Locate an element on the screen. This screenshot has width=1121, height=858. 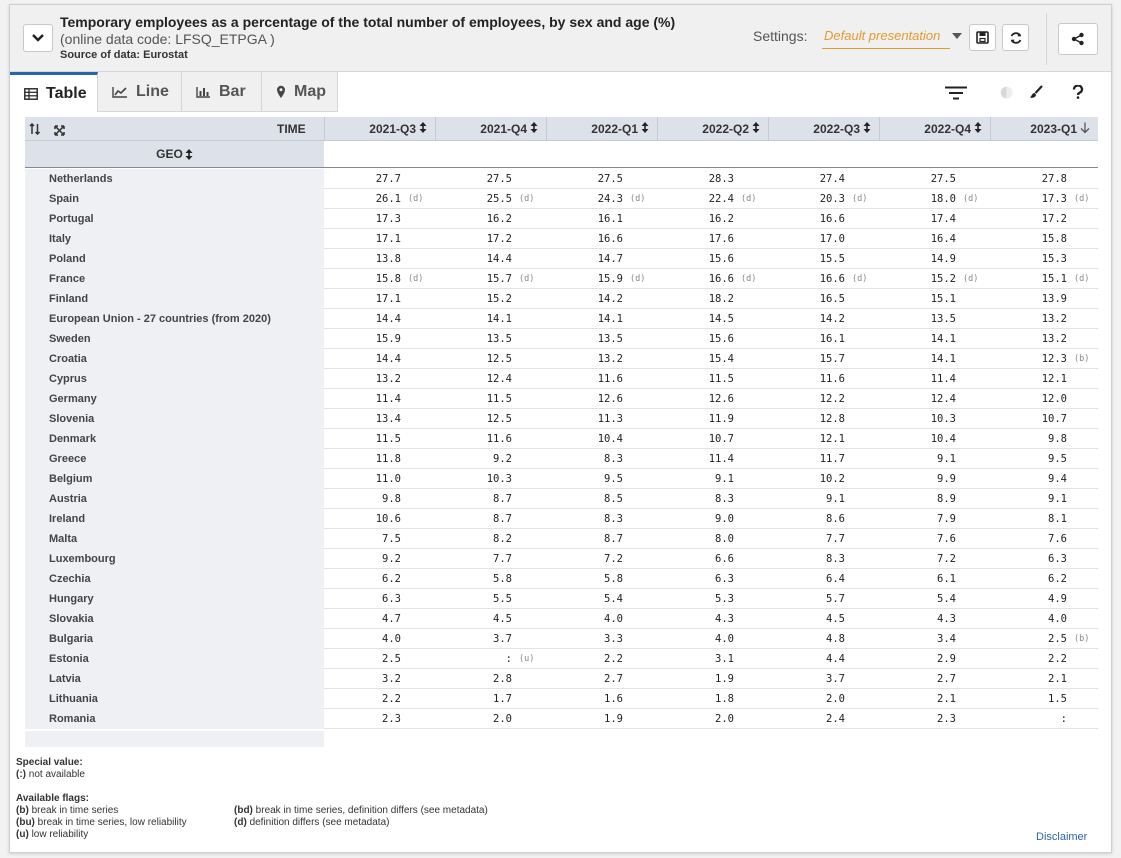
table-cell: 27.8 is located at coordinates (1045, 179).